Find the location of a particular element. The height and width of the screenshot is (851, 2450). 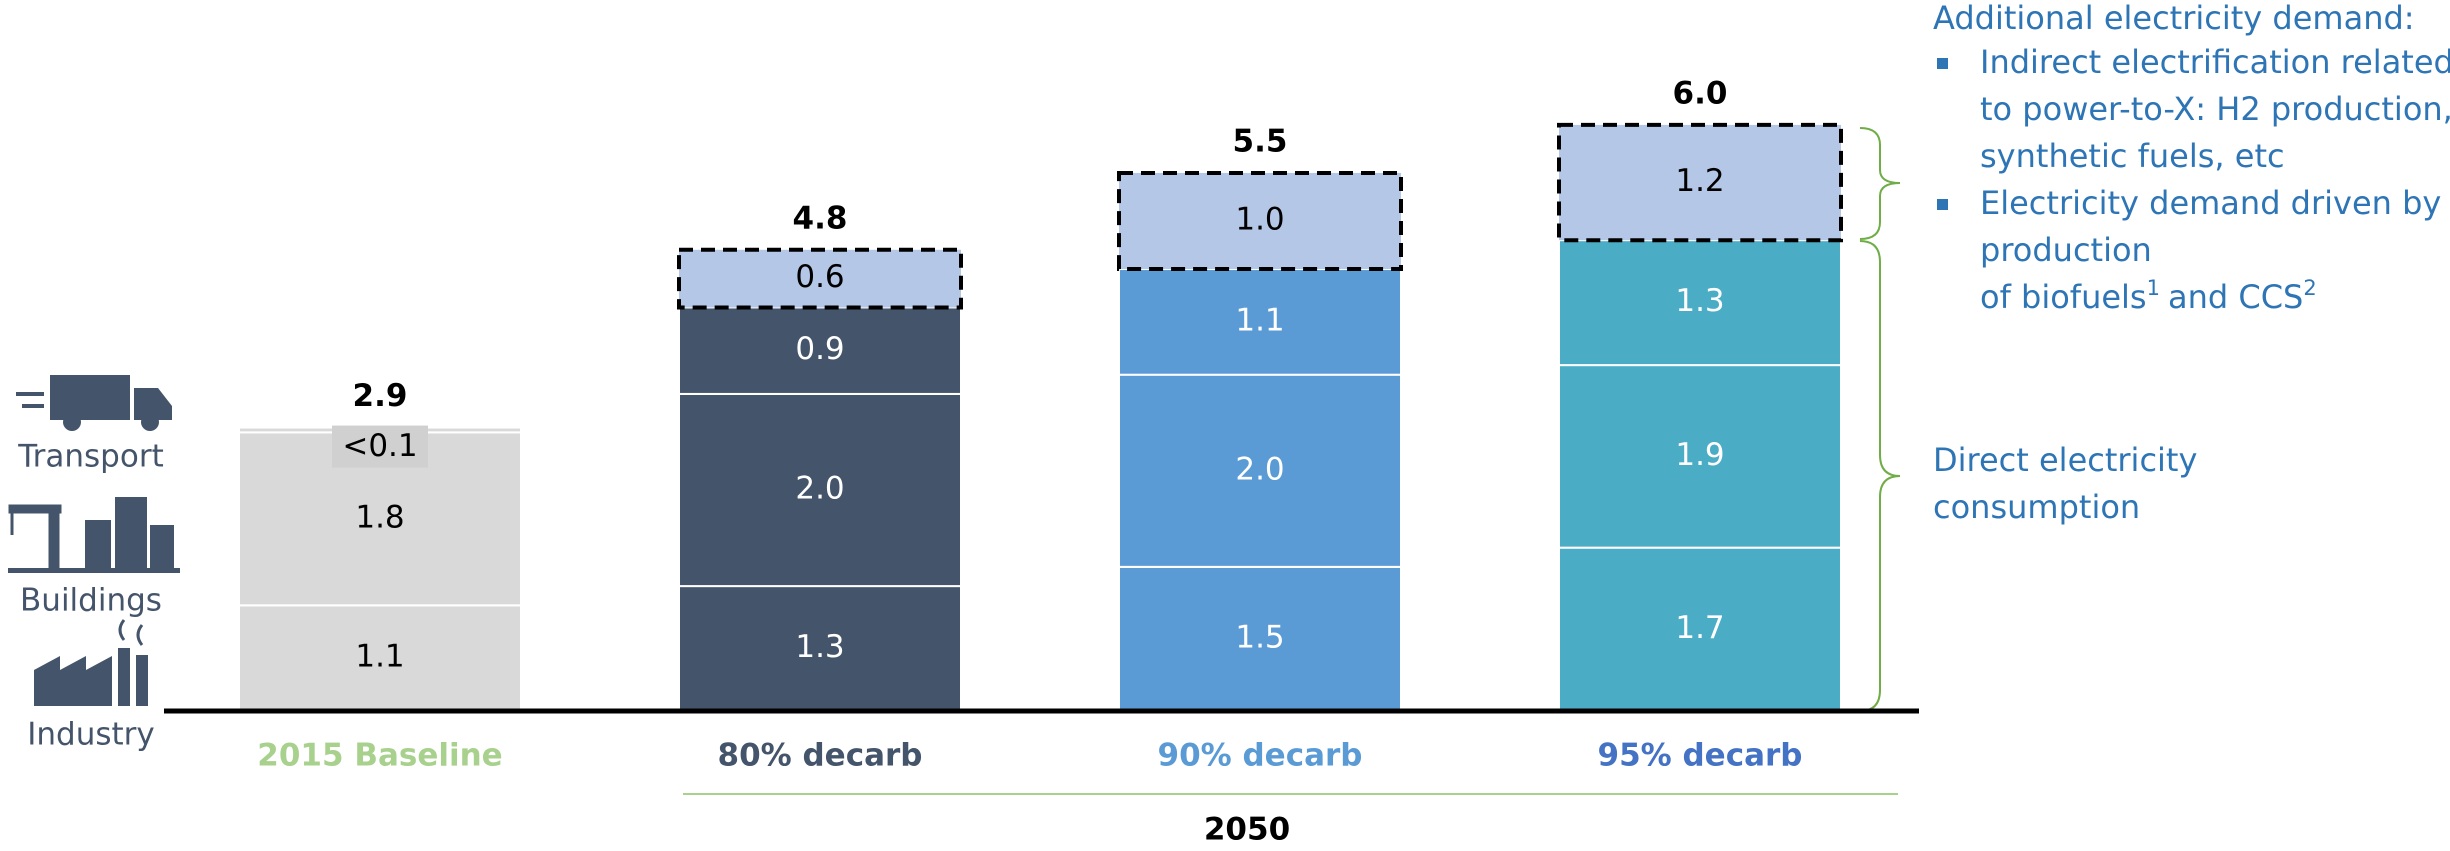

value-label: 1.2 is located at coordinates (1699, 181).